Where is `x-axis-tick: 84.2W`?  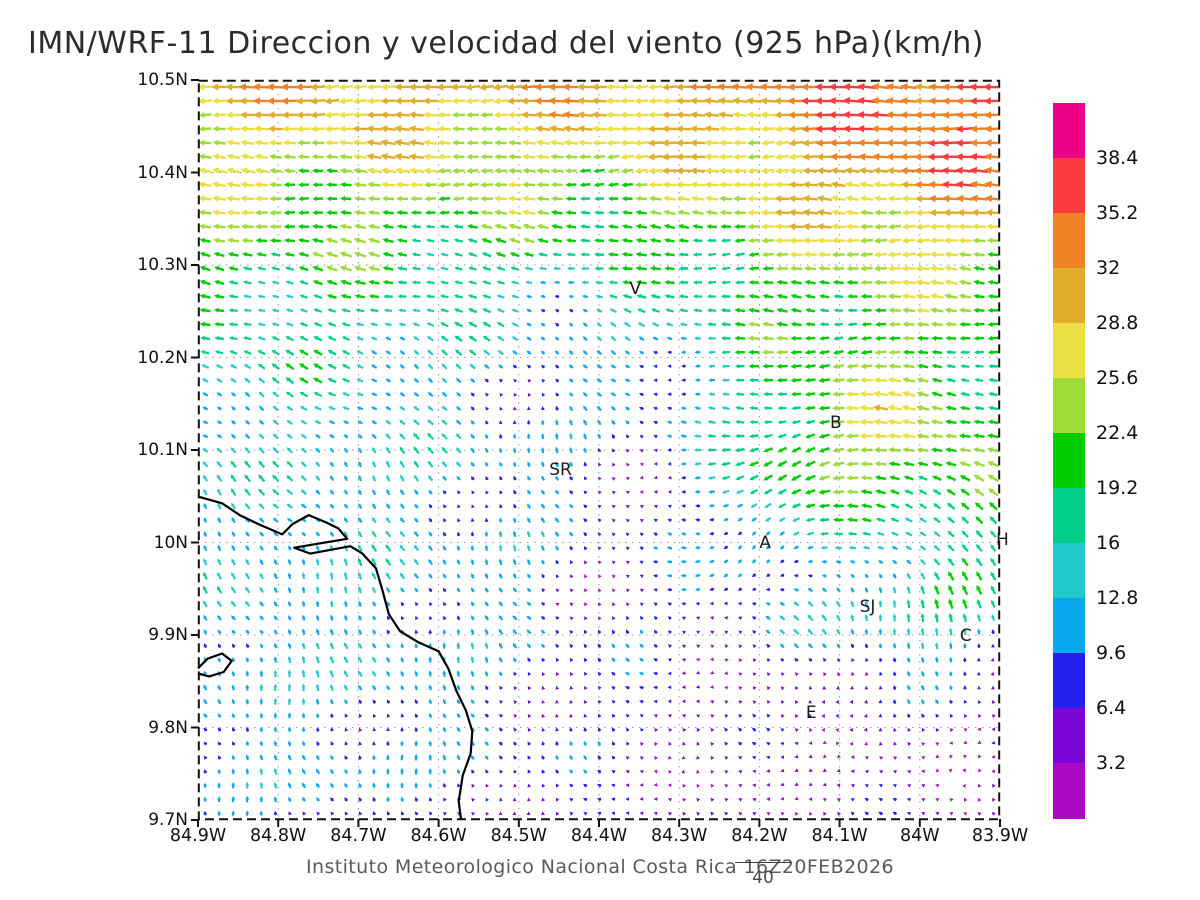
x-axis-tick: 84.2W is located at coordinates (759, 836).